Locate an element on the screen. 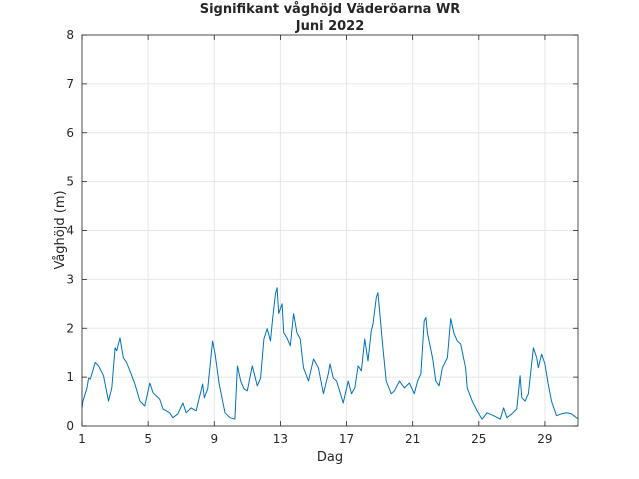  y-tick-label: 0 is located at coordinates (70, 426).